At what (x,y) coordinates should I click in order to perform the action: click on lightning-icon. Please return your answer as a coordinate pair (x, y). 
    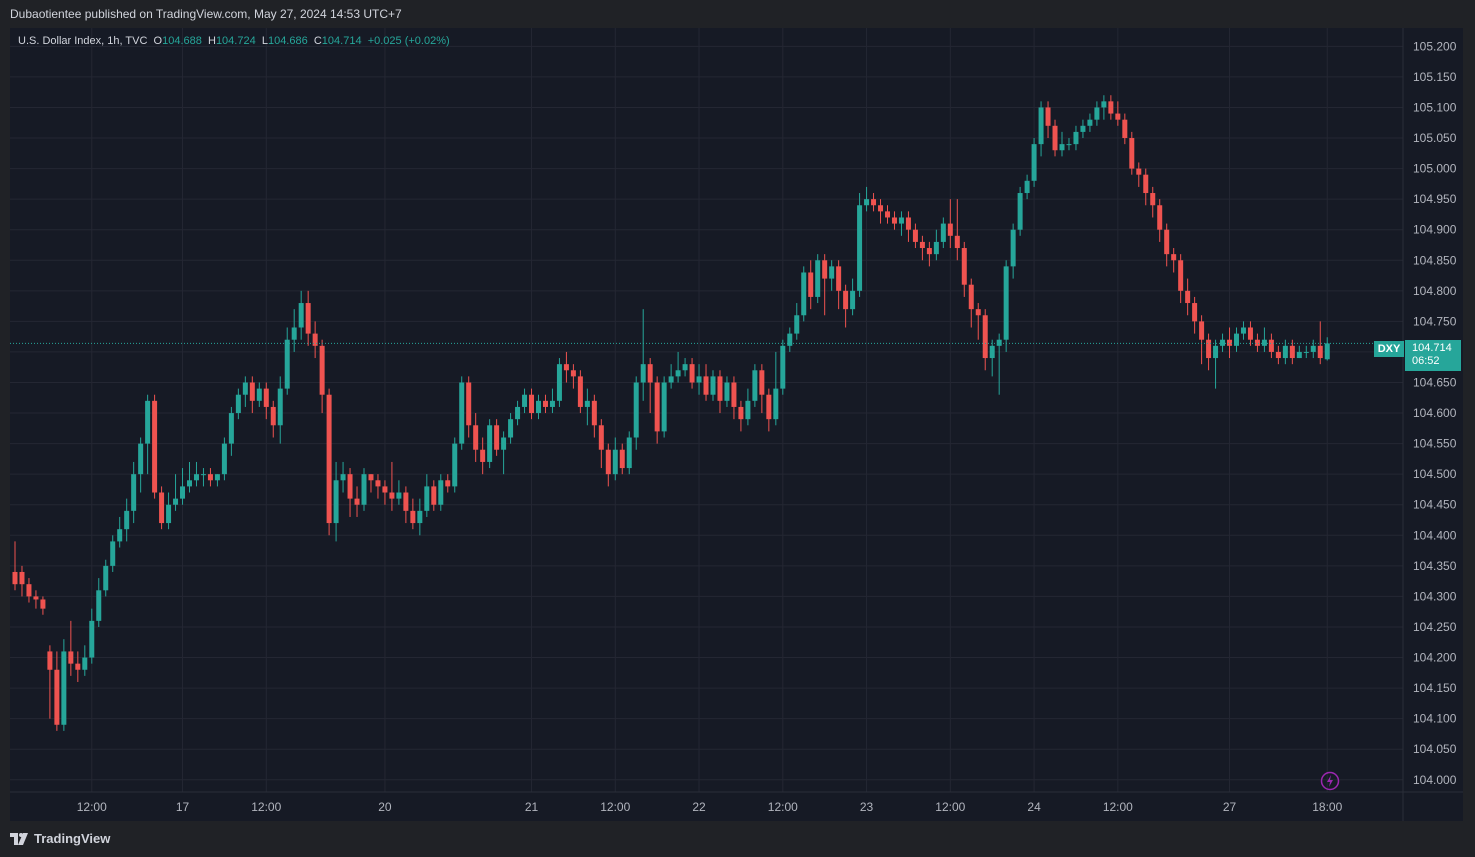
    Looking at the image, I should click on (1330, 781).